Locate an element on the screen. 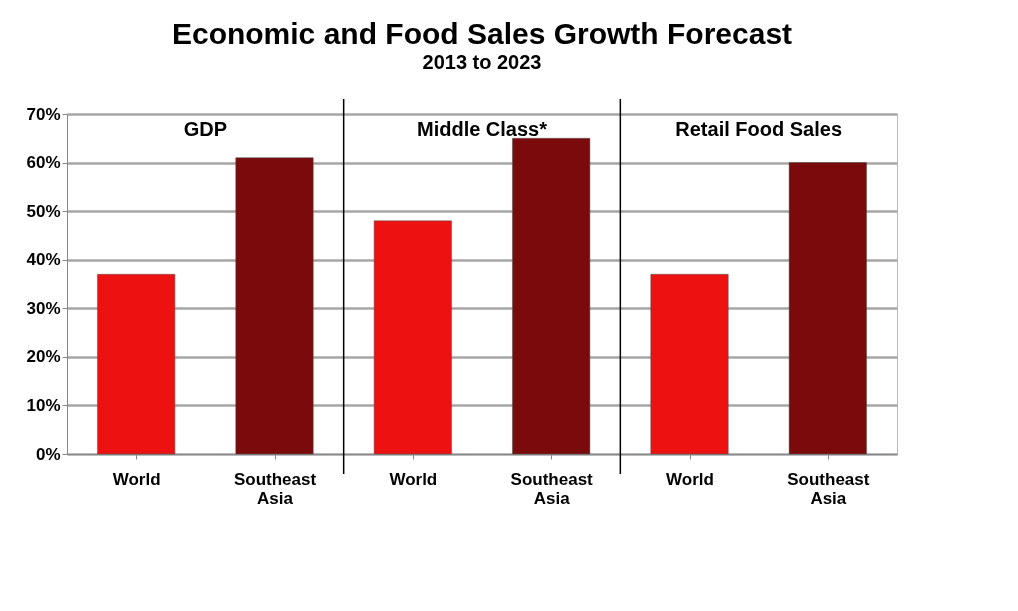  y-tick-label: 60% is located at coordinates (43, 163).